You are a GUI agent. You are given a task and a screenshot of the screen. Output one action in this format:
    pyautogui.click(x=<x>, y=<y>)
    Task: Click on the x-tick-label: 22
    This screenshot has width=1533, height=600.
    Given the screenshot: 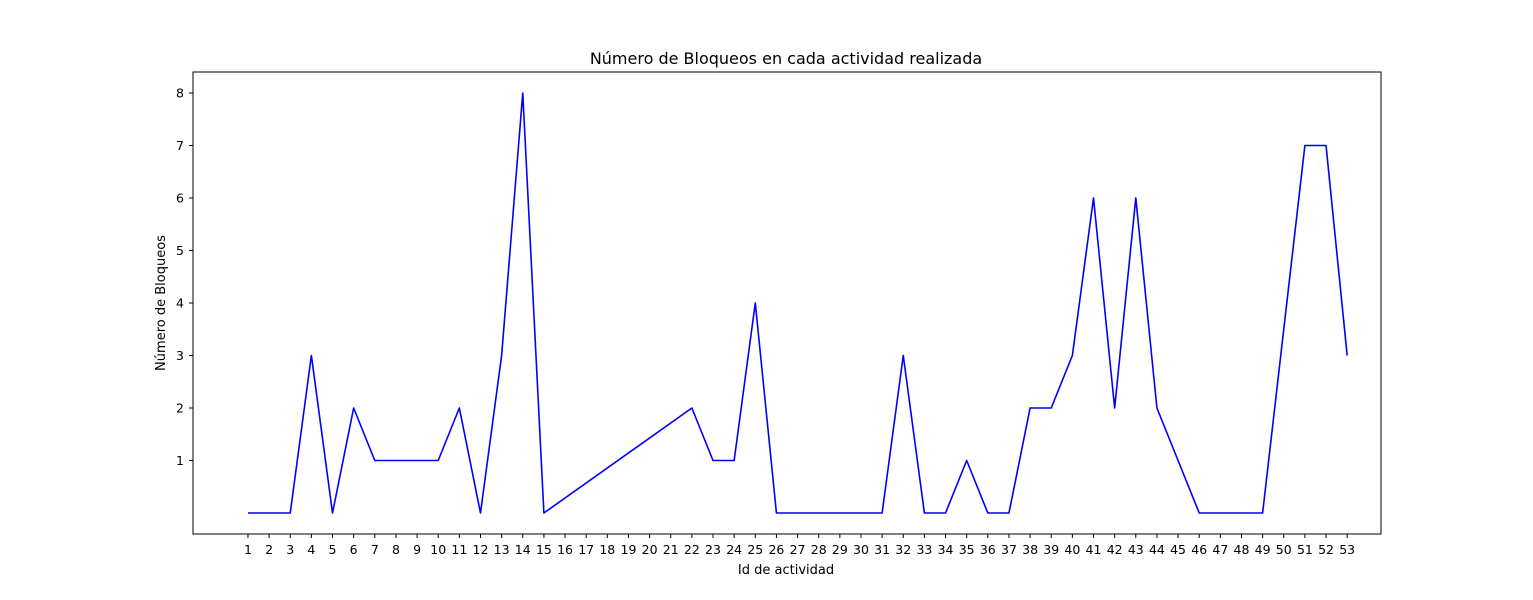 What is the action you would take?
    pyautogui.click(x=692, y=549)
    